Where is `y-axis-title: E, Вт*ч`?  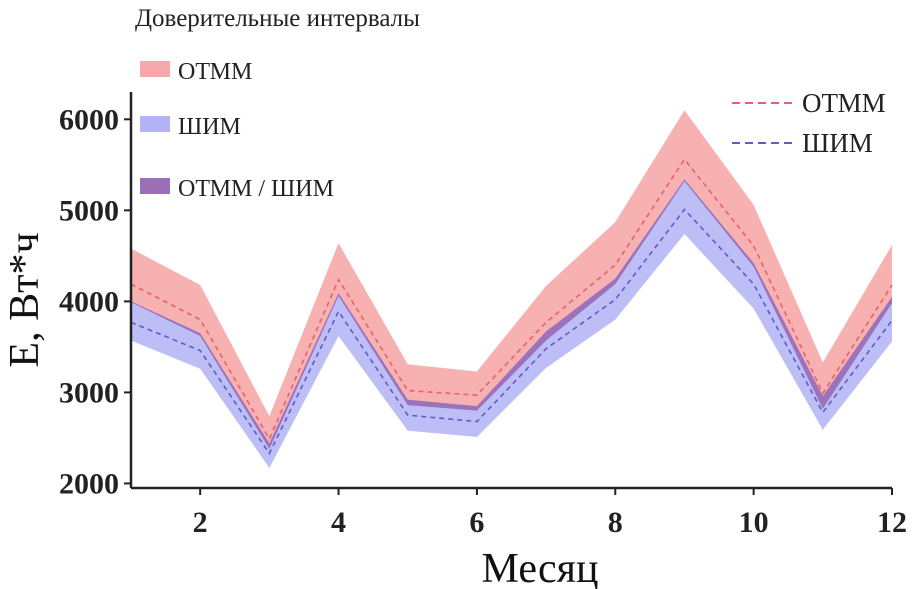 y-axis-title: E, Вт*ч is located at coordinates (25, 299).